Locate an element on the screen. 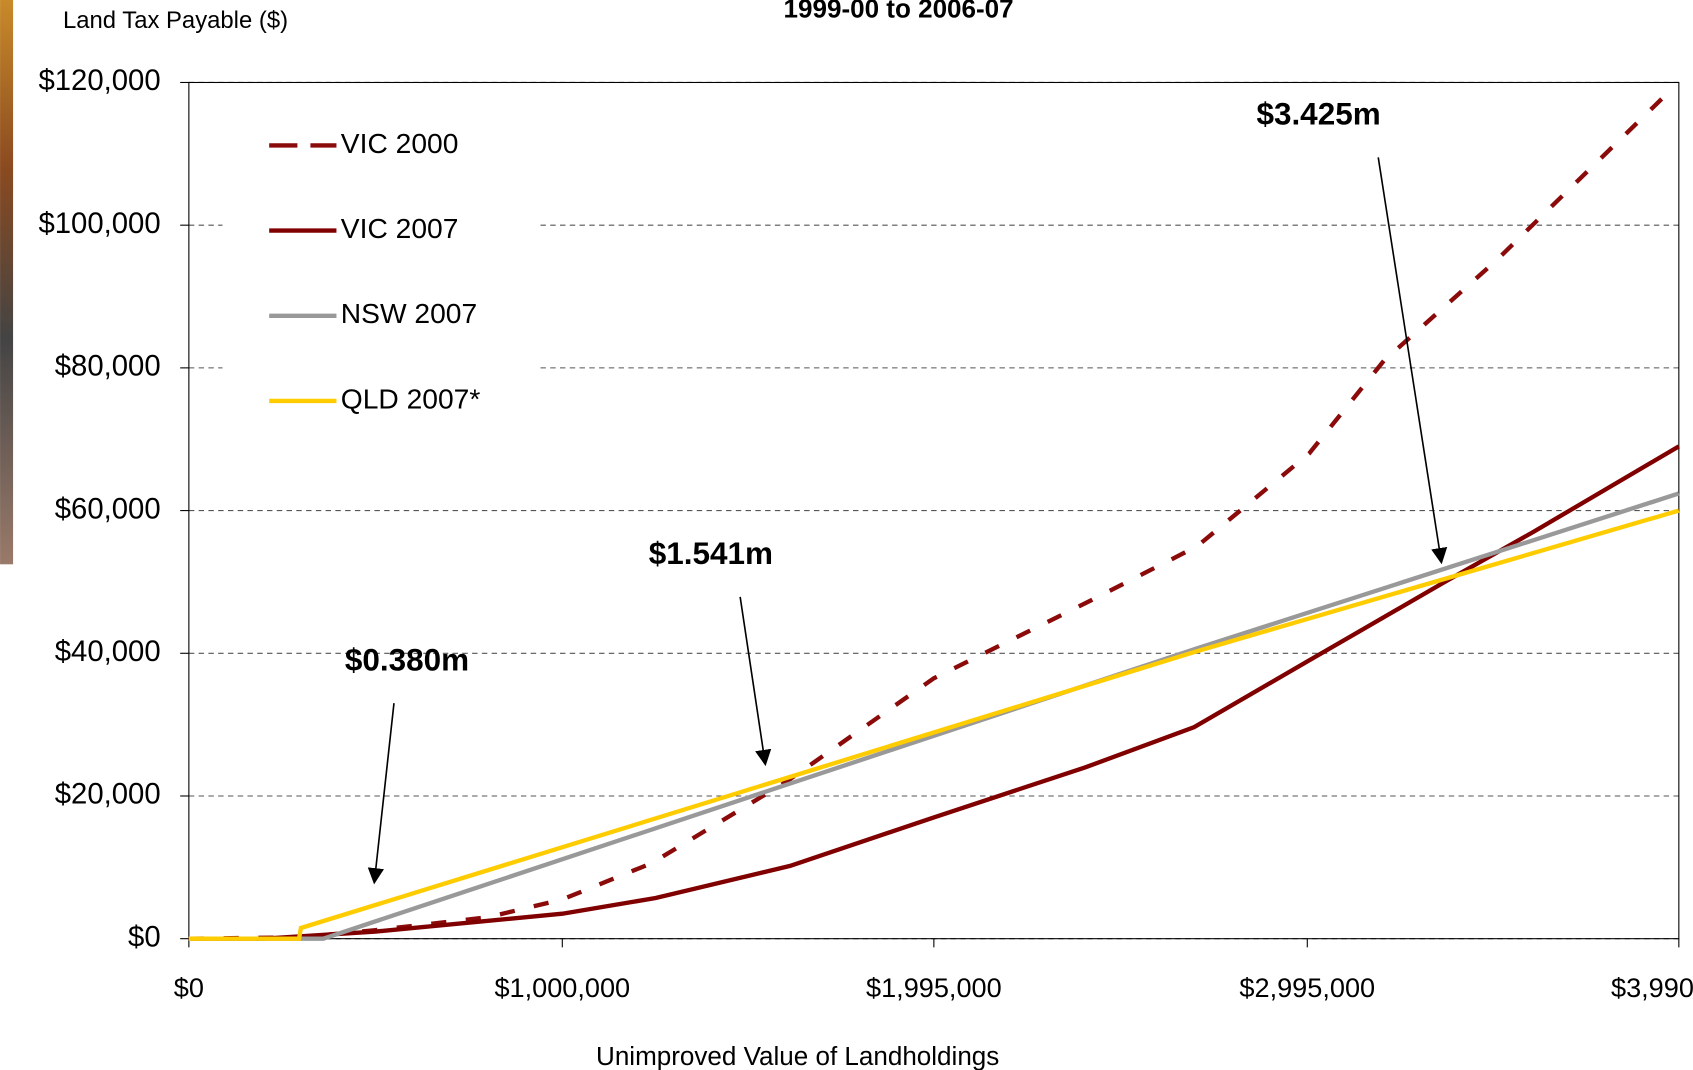 This screenshot has height=1070, width=1693. x-tick-label: $1,000,000 is located at coordinates (562, 987).